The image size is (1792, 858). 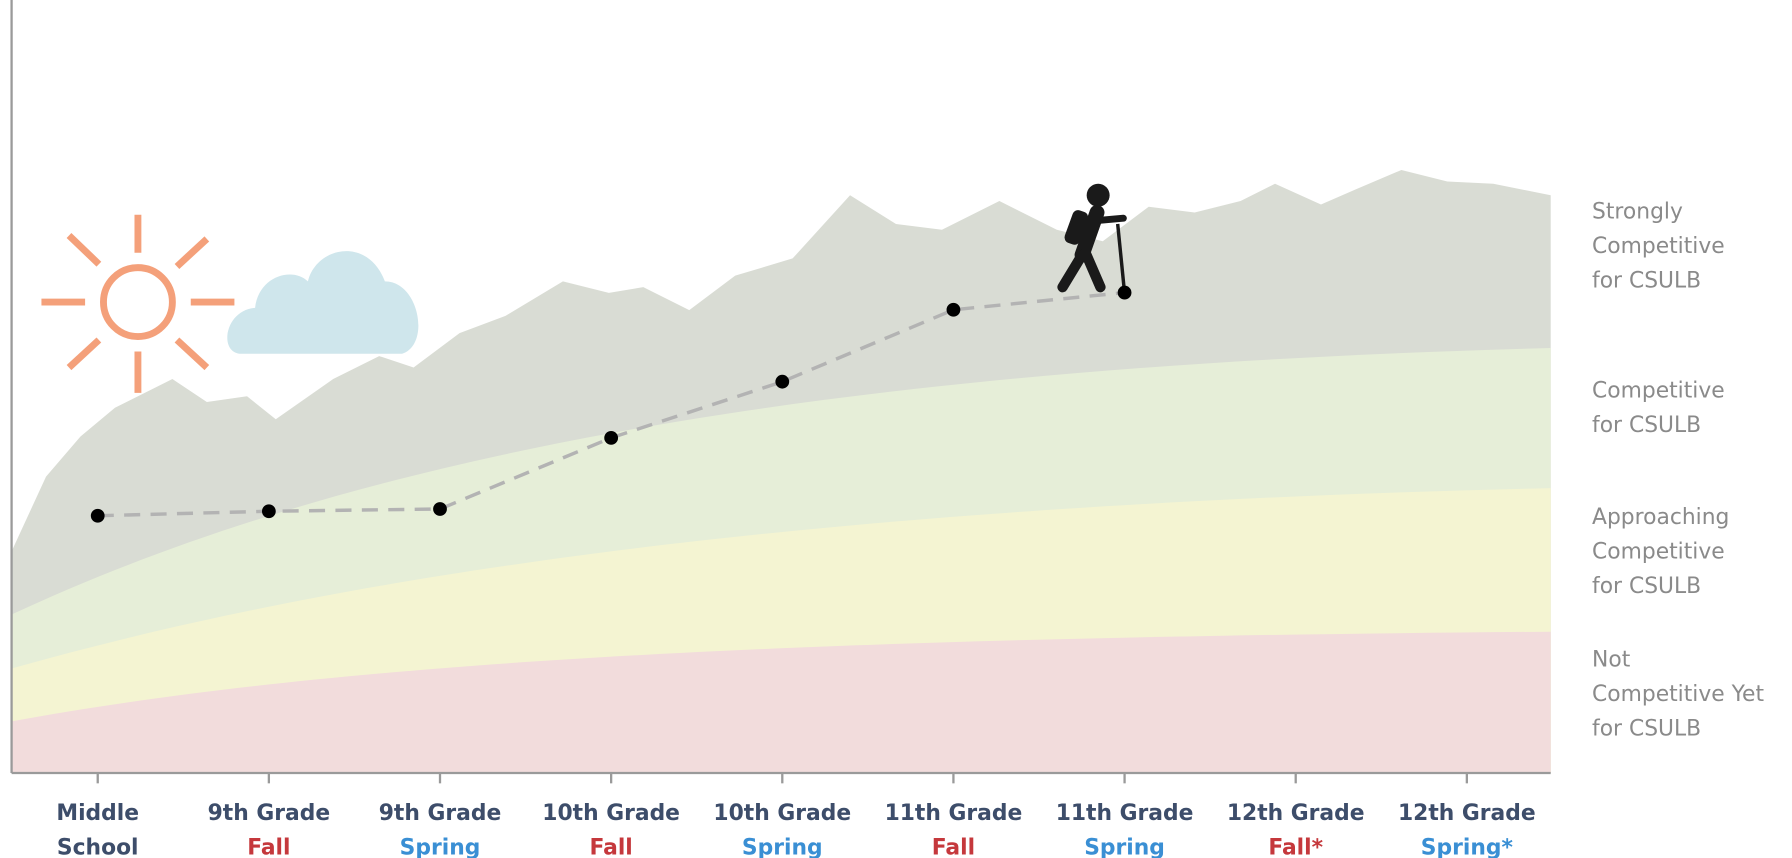 What do you see at coordinates (1611, 659) in the screenshot?
I see `band-label: Not` at bounding box center [1611, 659].